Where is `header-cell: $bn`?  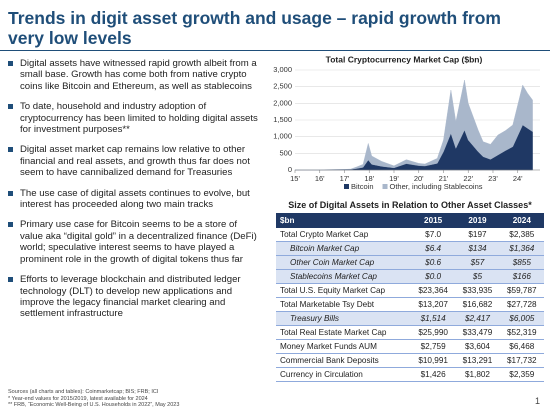 header-cell: $bn is located at coordinates (343, 220).